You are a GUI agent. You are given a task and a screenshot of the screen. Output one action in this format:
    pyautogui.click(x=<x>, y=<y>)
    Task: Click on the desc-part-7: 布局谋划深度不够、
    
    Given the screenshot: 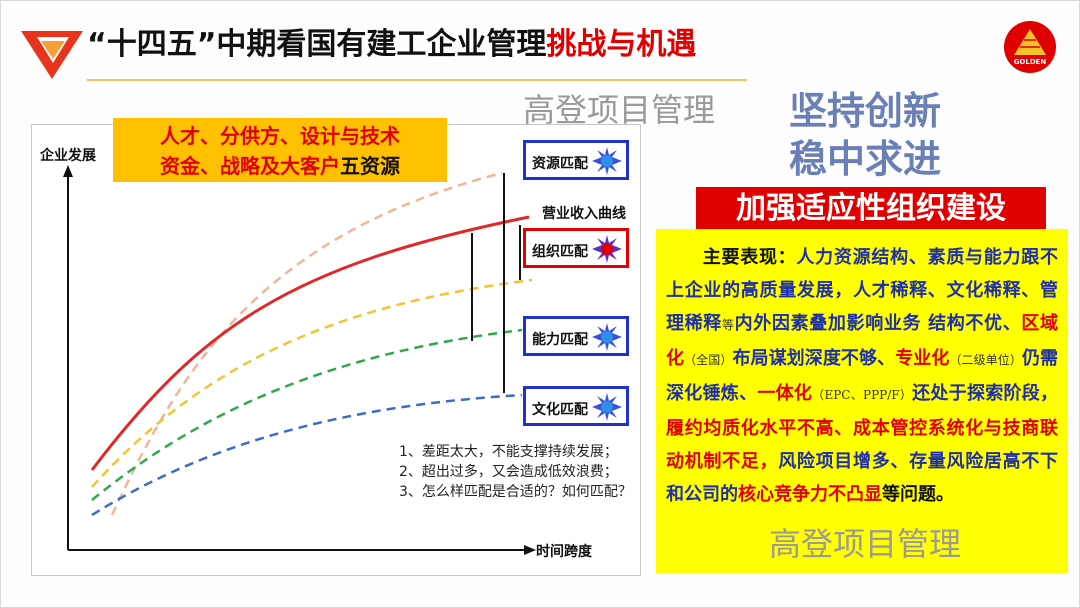 What is the action you would take?
    pyautogui.click(x=814, y=358)
    